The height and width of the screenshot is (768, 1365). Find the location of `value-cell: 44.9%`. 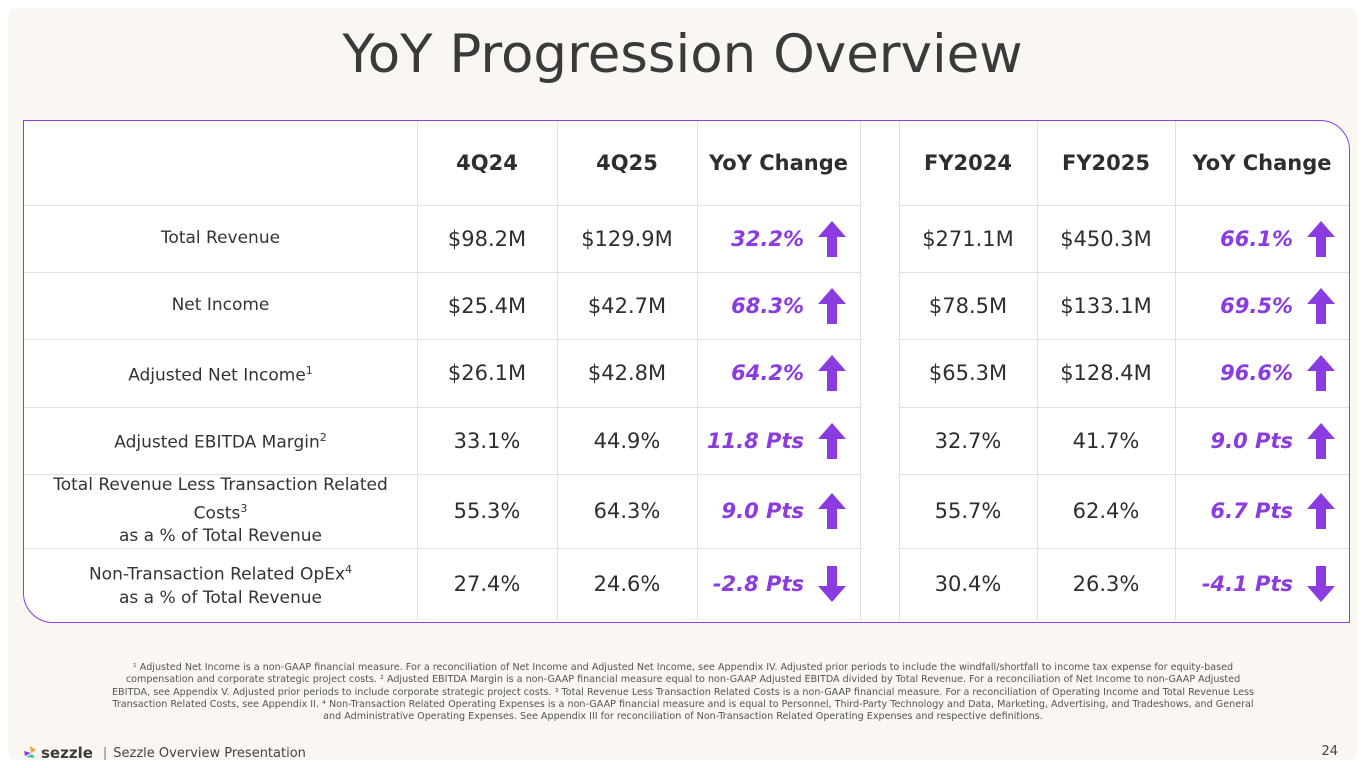

value-cell: 44.9% is located at coordinates (627, 440).